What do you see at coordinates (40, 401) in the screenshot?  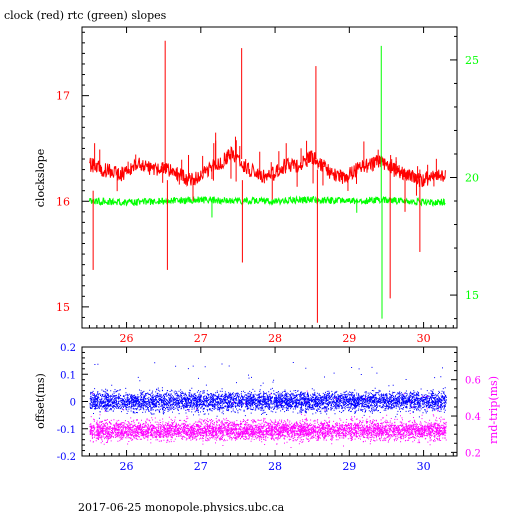 I see `y-axis-title-offset: offset(ms)` at bounding box center [40, 401].